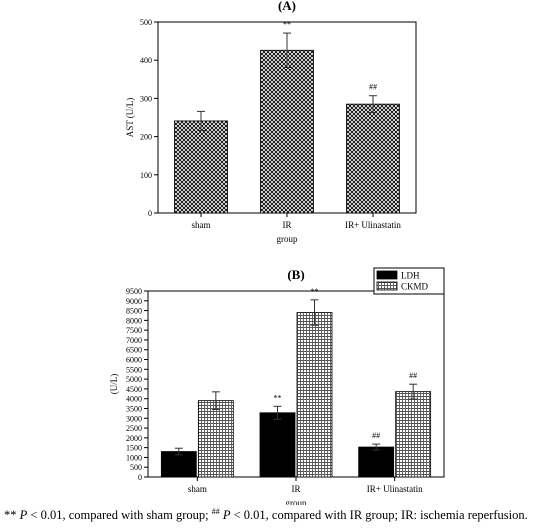  Describe the element at coordinates (134, 350) in the screenshot. I see `panel-b-y-tick-label: 6500` at that location.